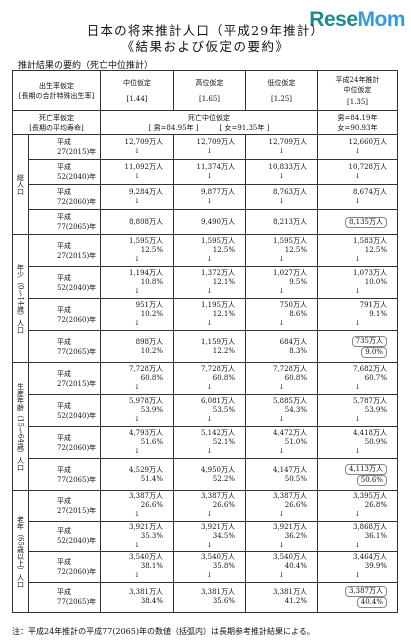 The height and width of the screenshot is (640, 411). I want to click on value-cell: 8,763万人 ↓, so click(281, 197).